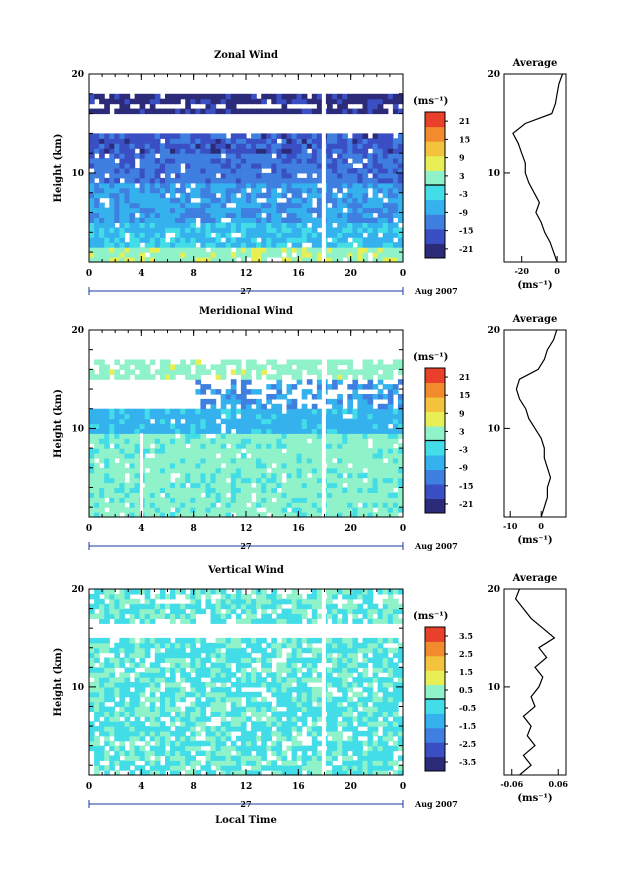  I want to click on colorbar-tick-label: -15, so click(466, 486).